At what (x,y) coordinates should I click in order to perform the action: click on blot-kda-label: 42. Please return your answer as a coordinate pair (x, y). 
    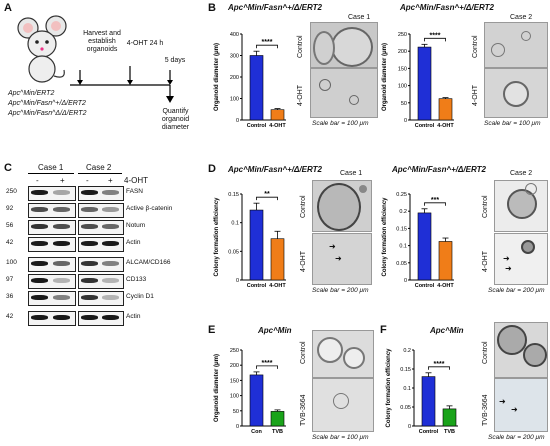
    Looking at the image, I should click on (10, 316).